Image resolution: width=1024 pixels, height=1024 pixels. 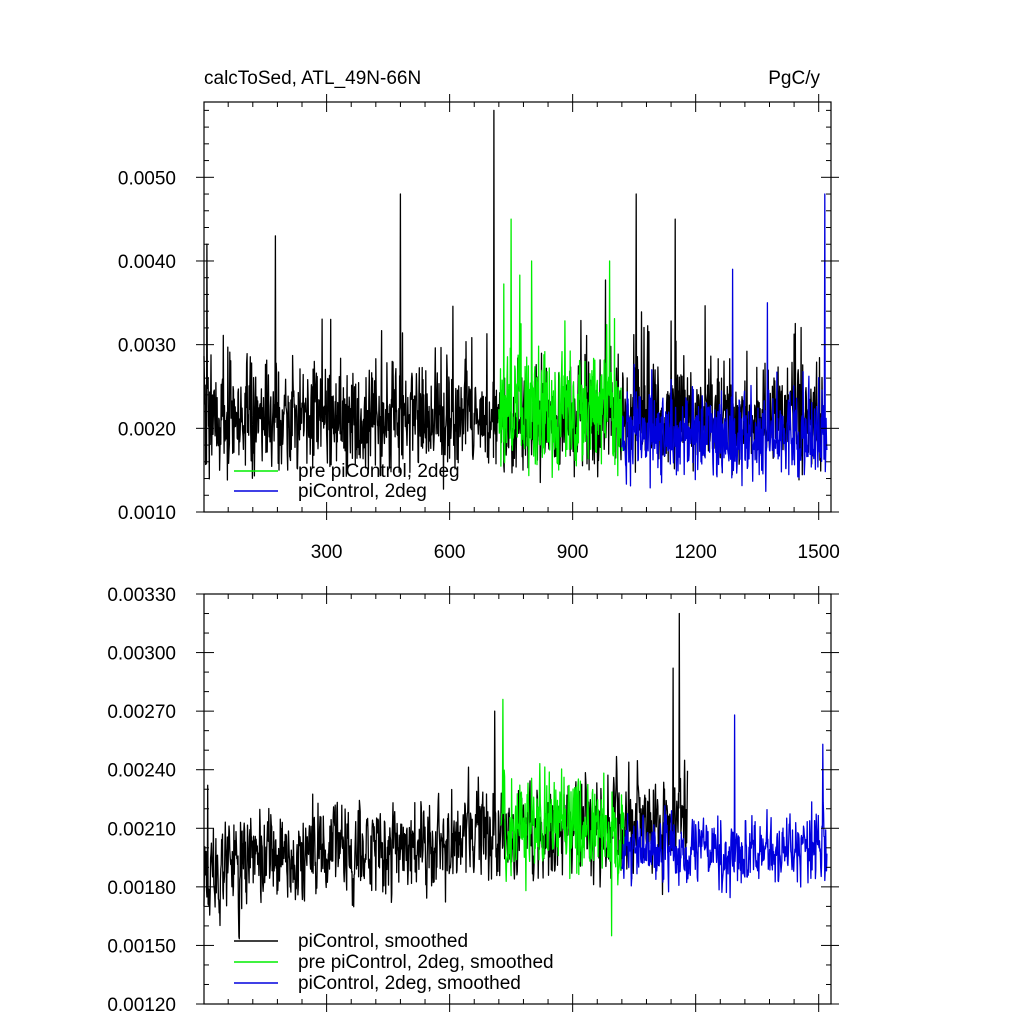 What do you see at coordinates (409, 983) in the screenshot?
I see `legend-label-picontrol-2deg-smoothed: piControl, 2deg, smoothed` at bounding box center [409, 983].